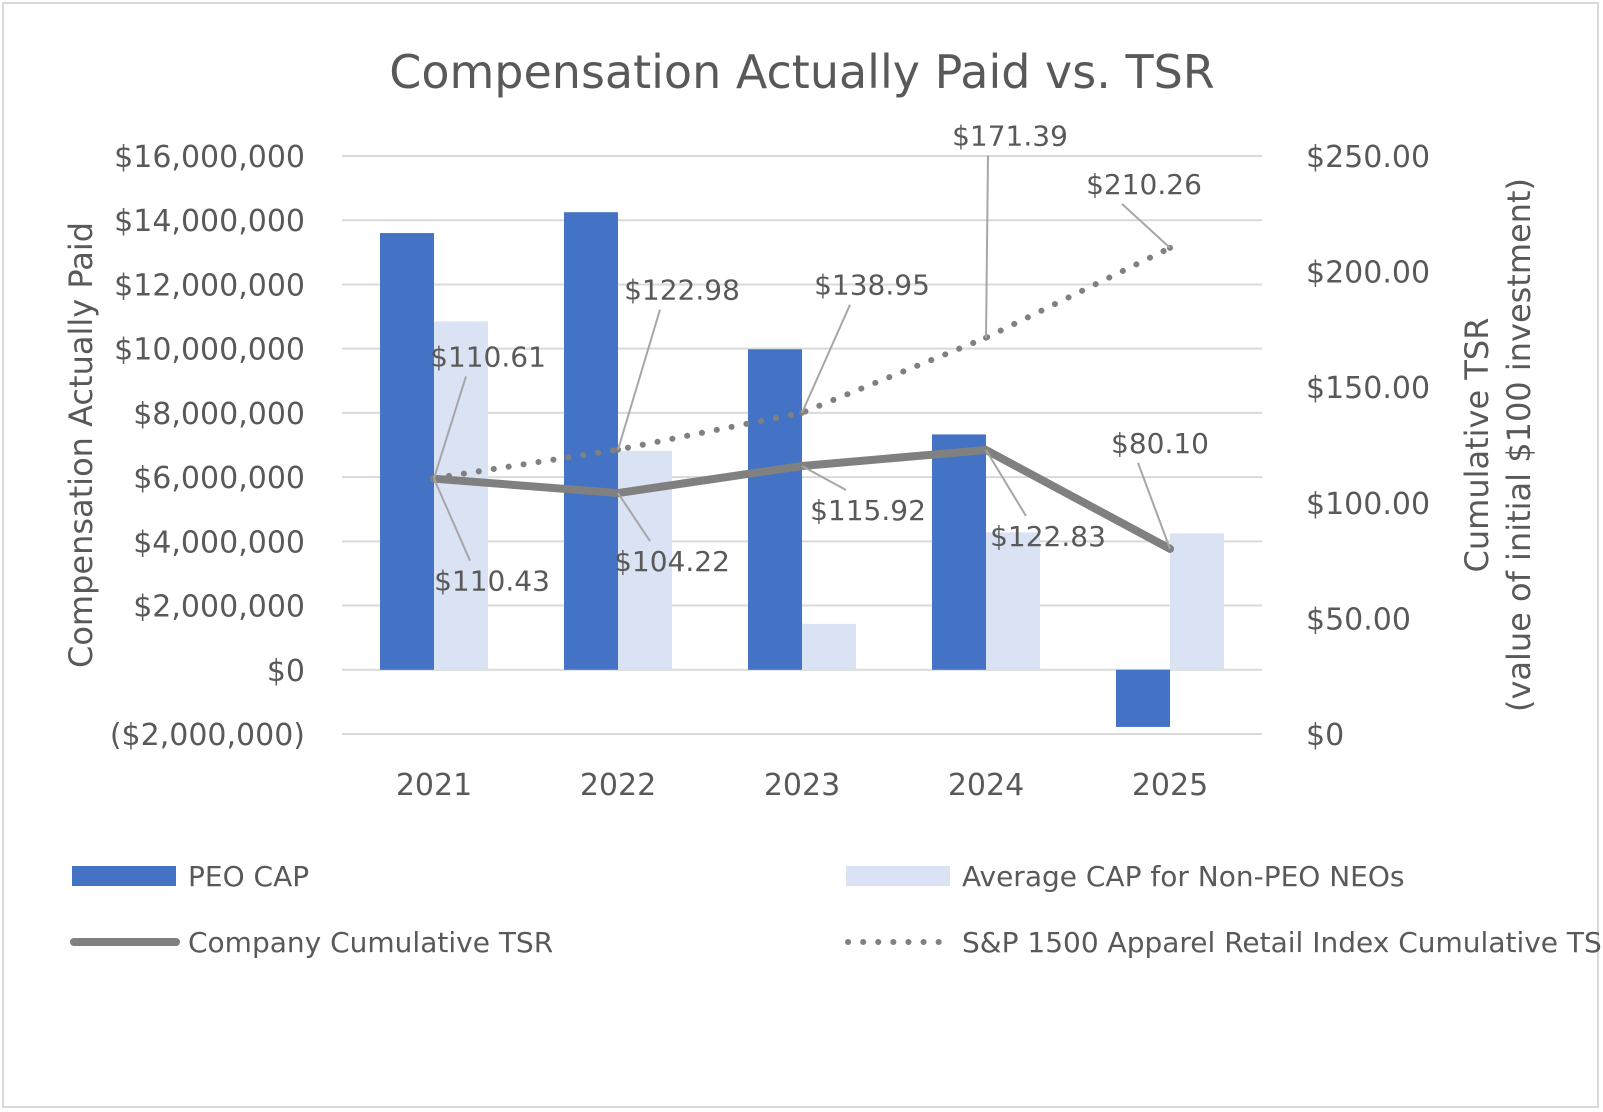  Describe the element at coordinates (672, 561) in the screenshot. I see `company-tsr-label: $104.22` at that location.